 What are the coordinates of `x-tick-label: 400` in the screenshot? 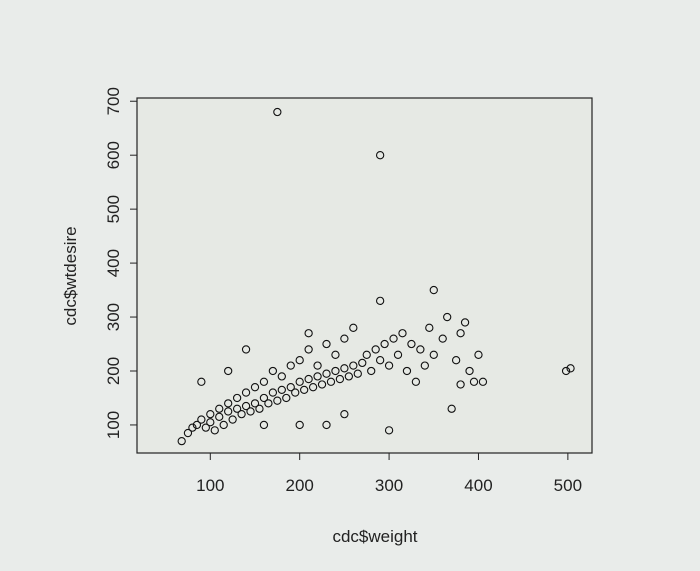 It's located at (478, 485).